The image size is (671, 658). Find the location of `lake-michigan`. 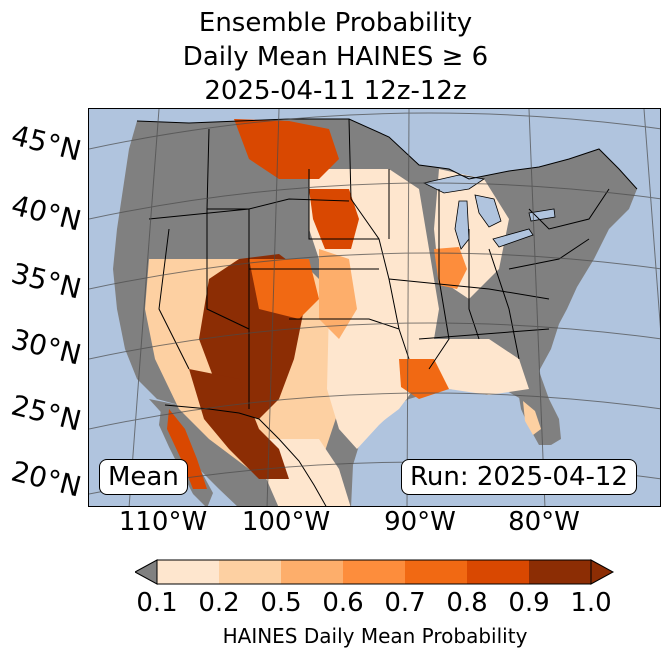

lake-michigan is located at coordinates (462, 225).